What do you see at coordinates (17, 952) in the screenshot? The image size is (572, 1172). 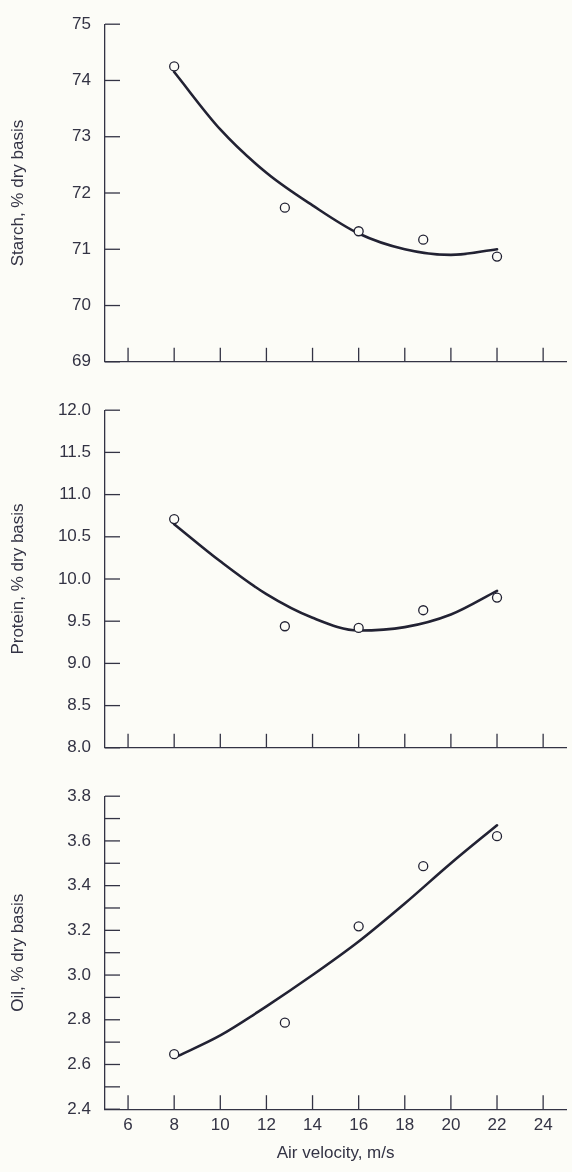 I see `y-axis-title: Oil, % dry basis` at bounding box center [17, 952].